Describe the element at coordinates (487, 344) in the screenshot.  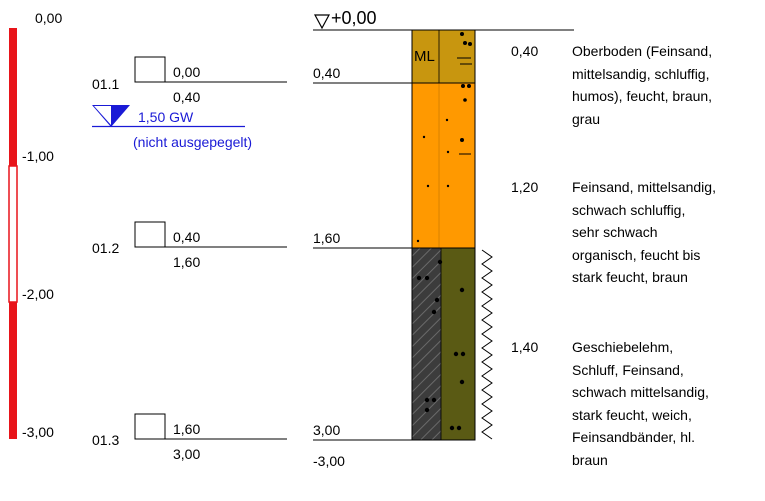
I see `consistency-zigzag` at that location.